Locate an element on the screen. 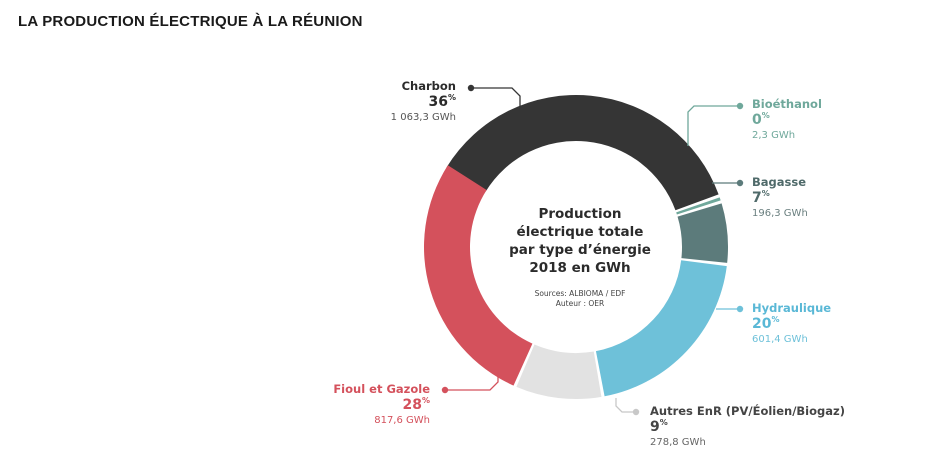 Image resolution: width=948 pixels, height=475 pixels. segment-value: 1 063,3 GWh is located at coordinates (423, 117).